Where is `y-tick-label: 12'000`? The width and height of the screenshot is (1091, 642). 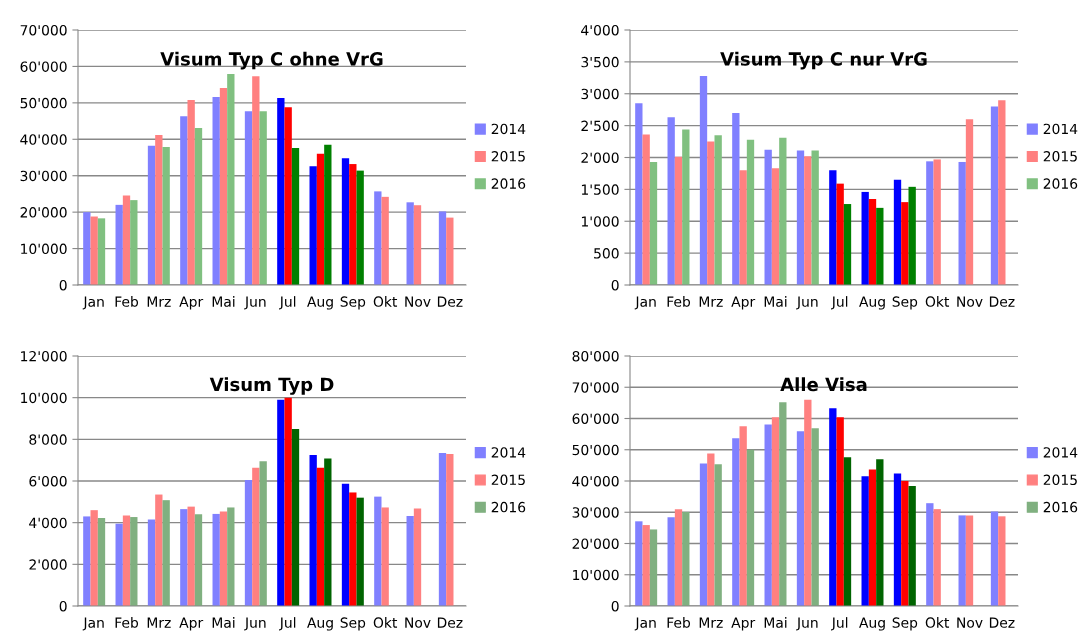 y-tick-label: 12'000 is located at coordinates (44, 356).